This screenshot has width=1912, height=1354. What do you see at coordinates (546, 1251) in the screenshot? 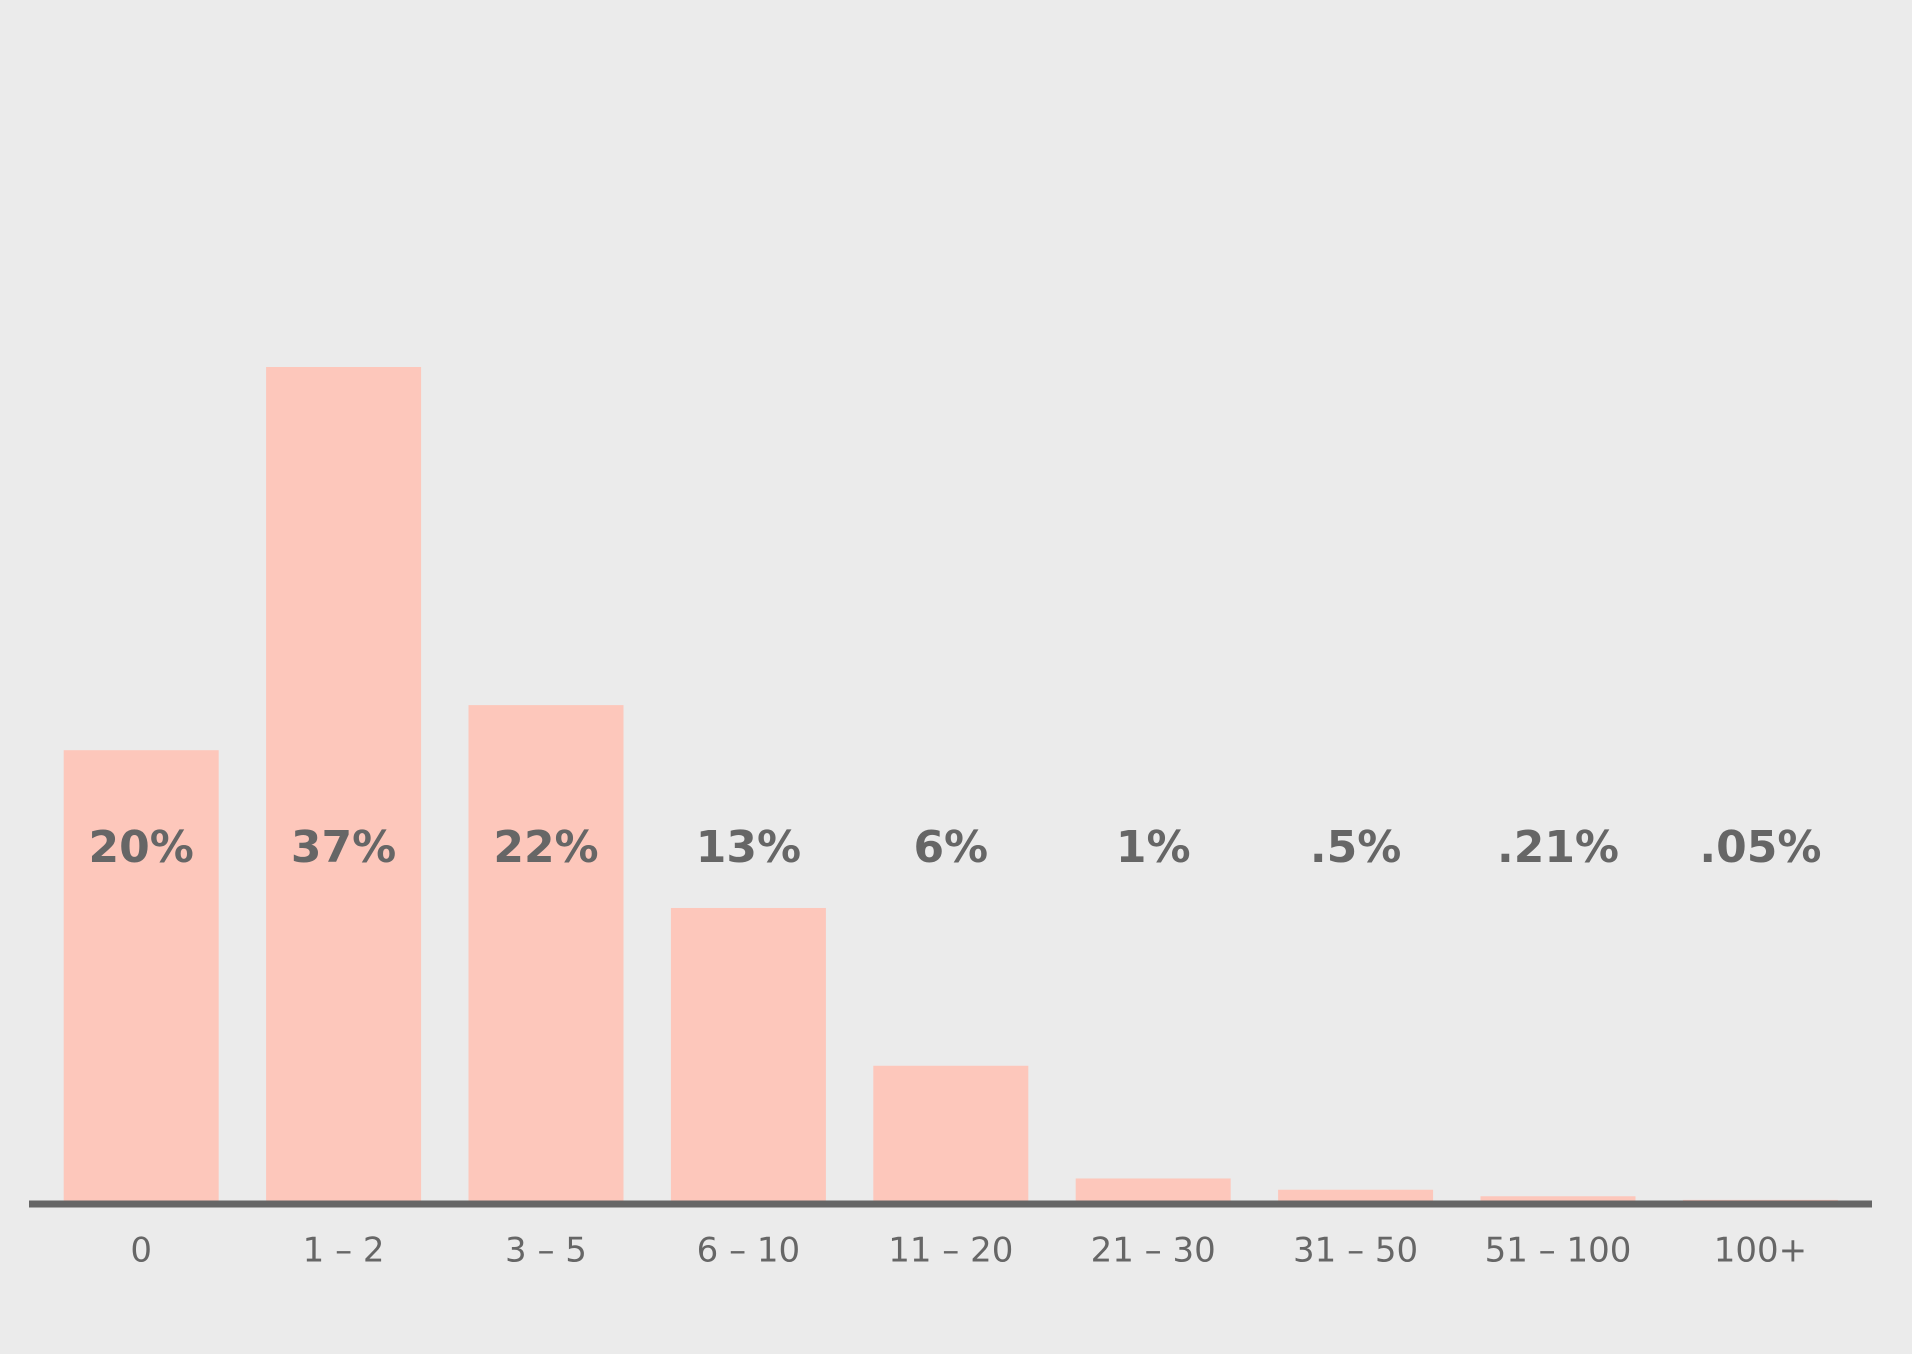
I see `x-tick-label: 3 – 5` at bounding box center [546, 1251].